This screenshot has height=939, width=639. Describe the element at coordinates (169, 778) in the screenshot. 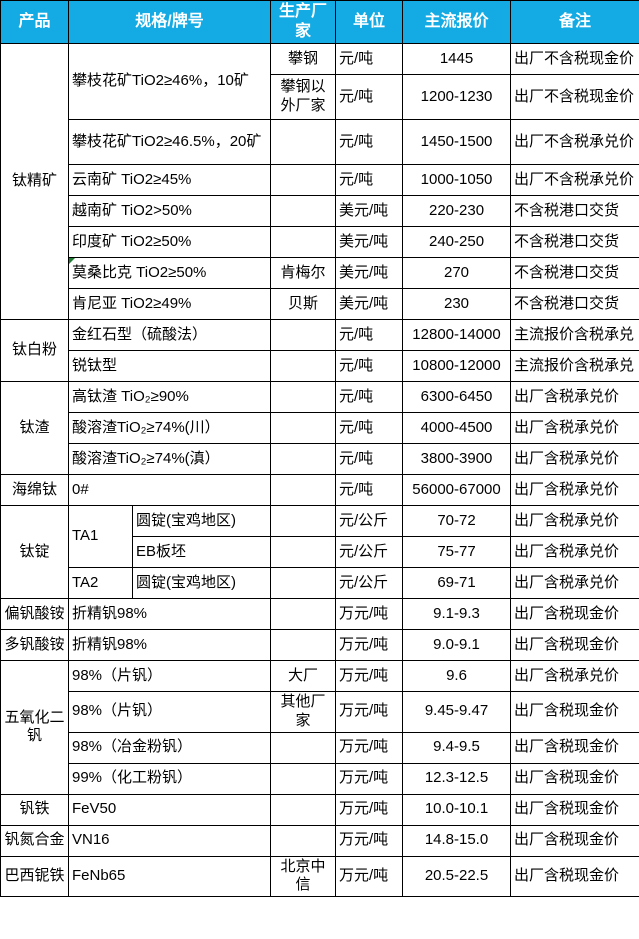

I see `cell-spec: 99%（化工粉钒）` at that location.